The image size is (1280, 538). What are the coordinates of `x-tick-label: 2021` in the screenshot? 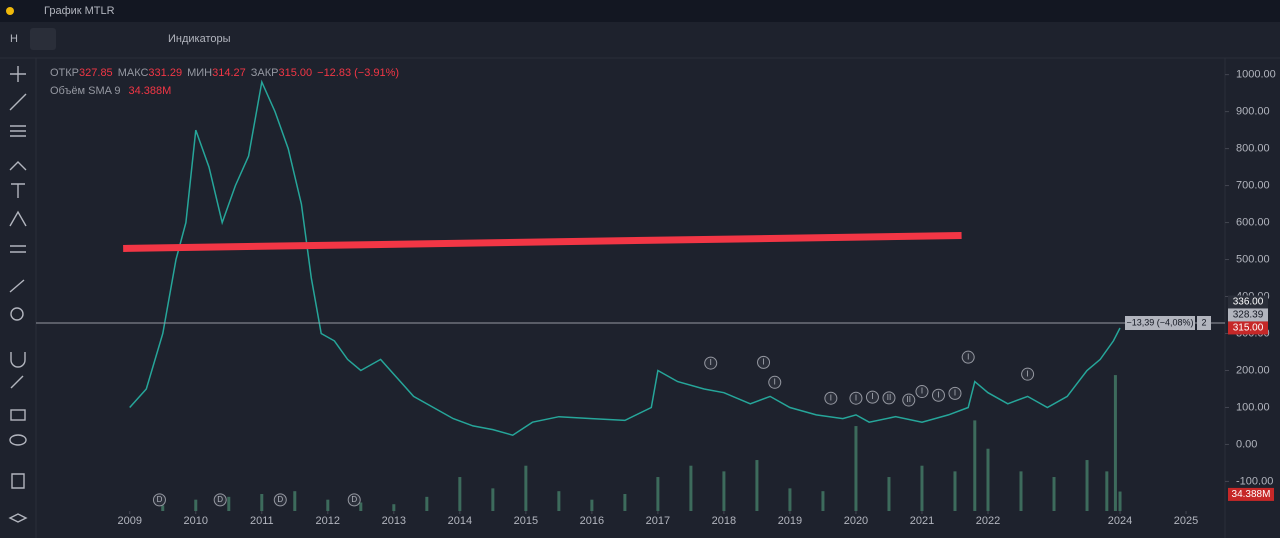 It's located at (922, 521).